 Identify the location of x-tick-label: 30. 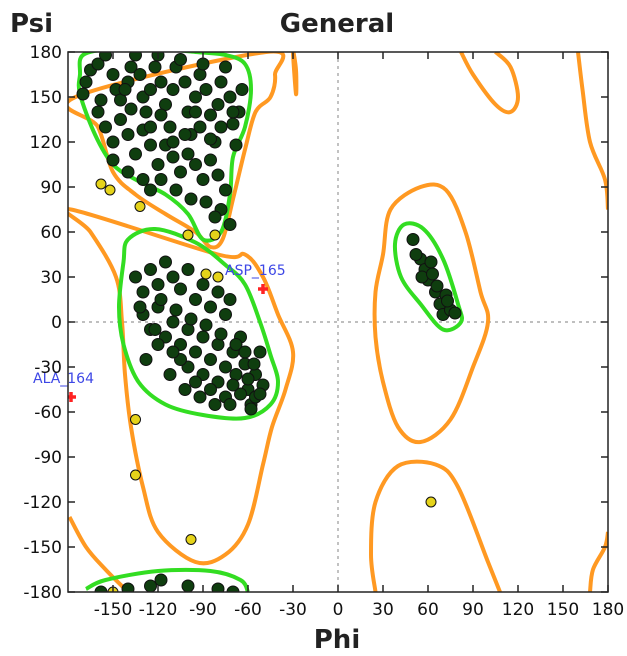
(383, 610).